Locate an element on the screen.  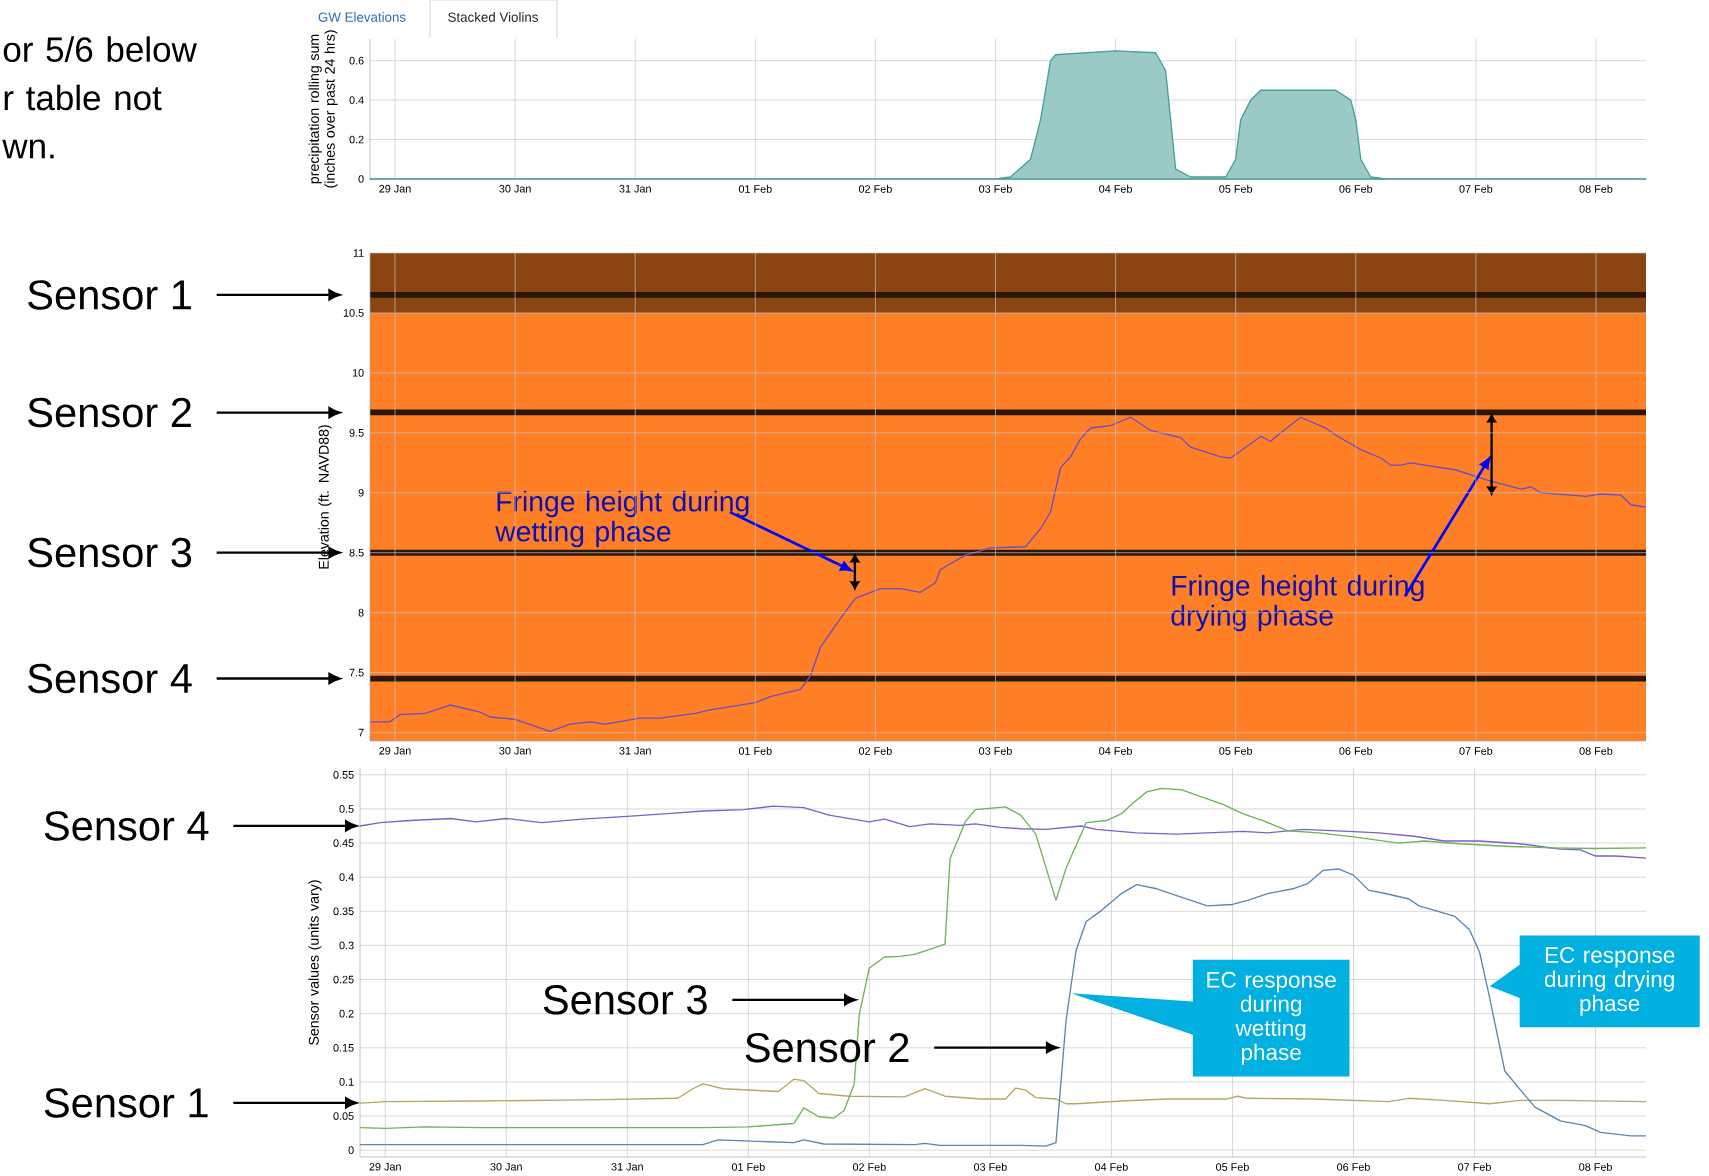
y-tick-label: 0.6 is located at coordinates (356, 60).